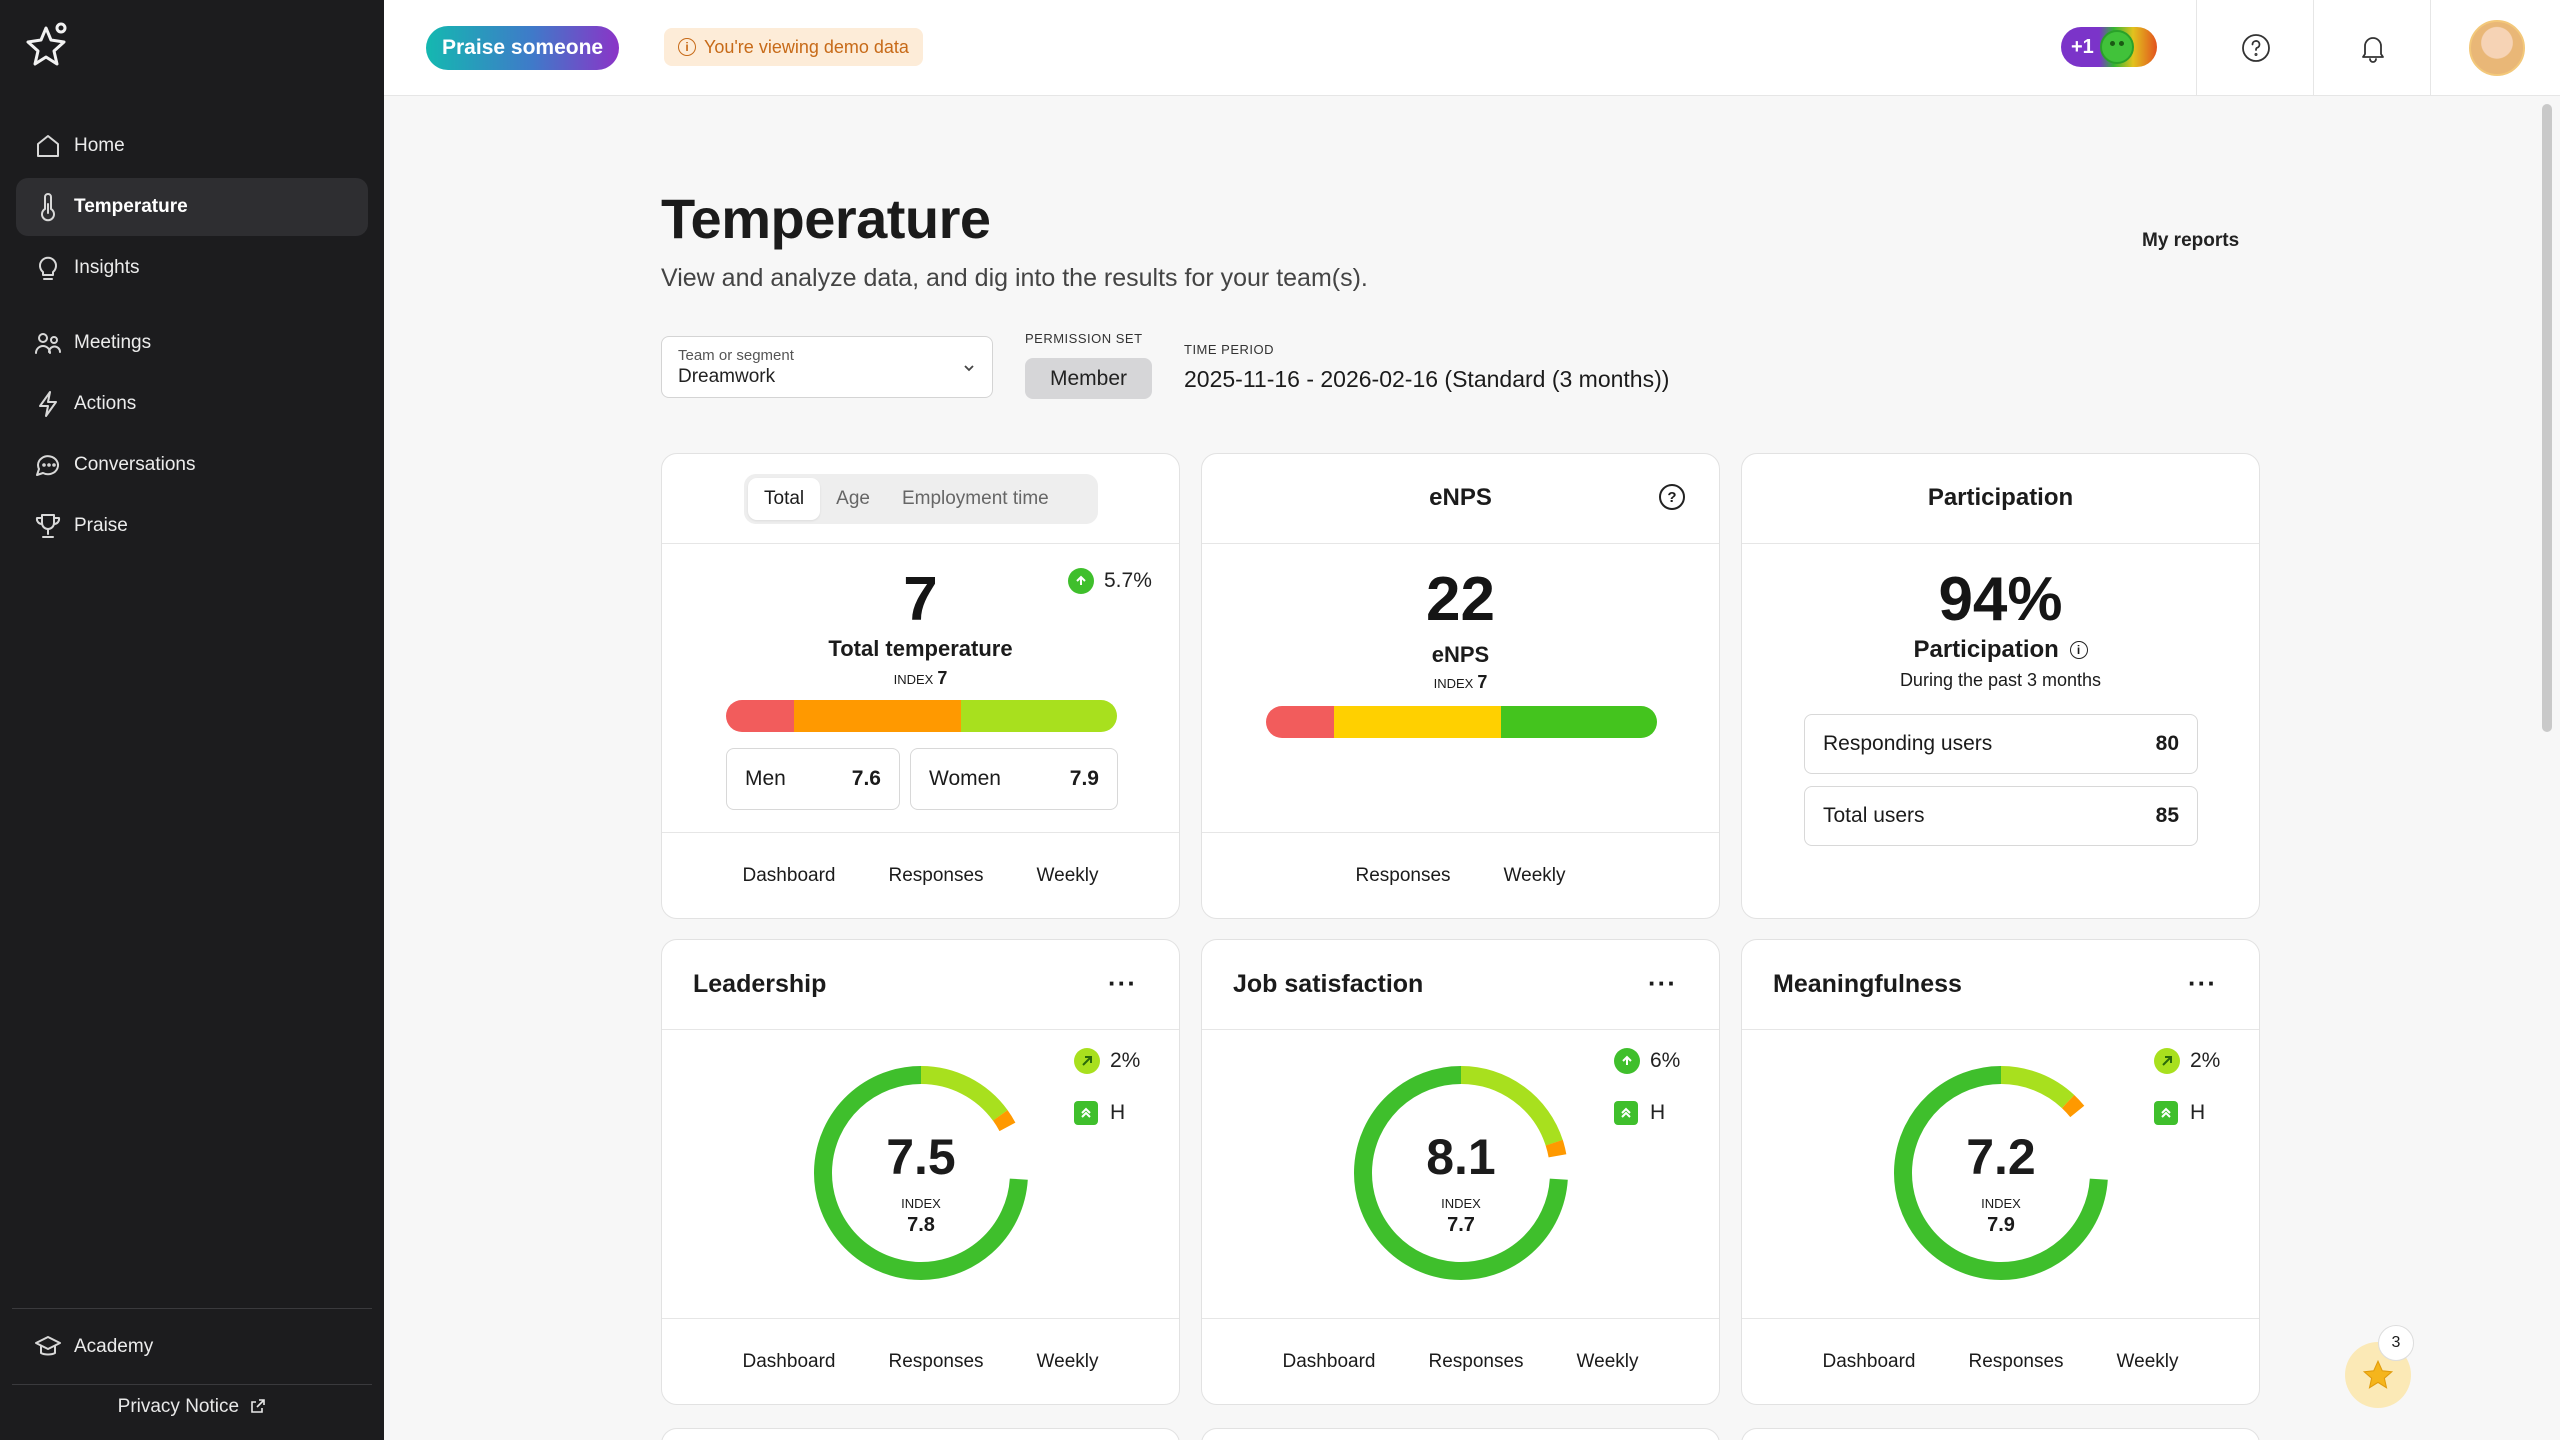  I want to click on enps-value: 22, so click(1460, 599).